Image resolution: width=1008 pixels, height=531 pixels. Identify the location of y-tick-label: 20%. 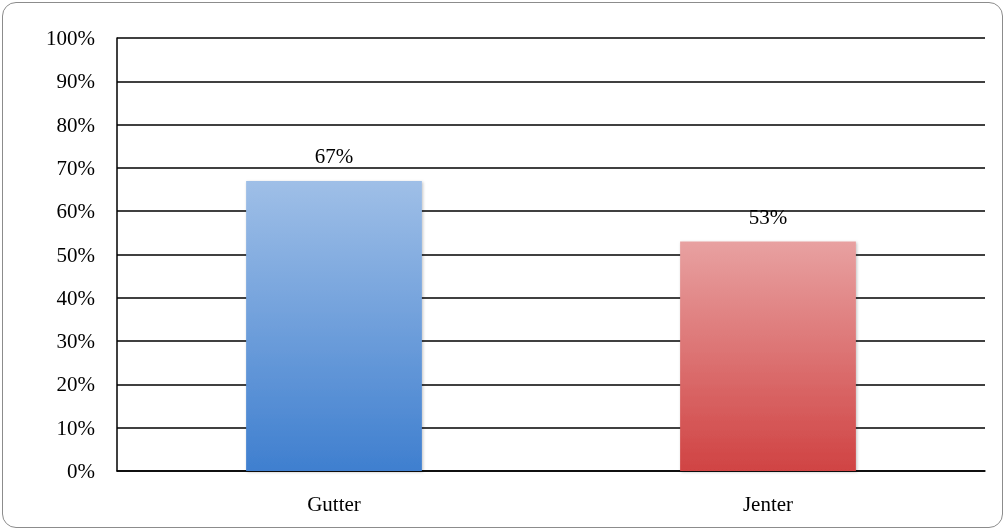
(75, 384).